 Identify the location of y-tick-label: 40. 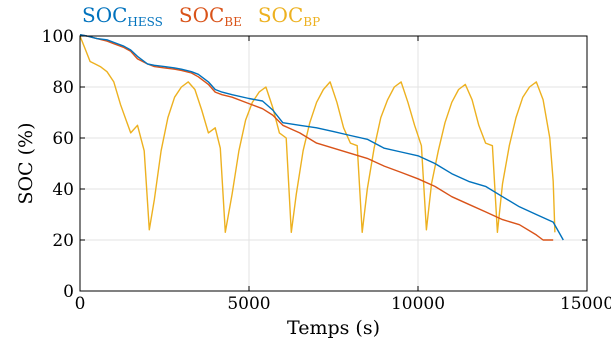
(63, 190).